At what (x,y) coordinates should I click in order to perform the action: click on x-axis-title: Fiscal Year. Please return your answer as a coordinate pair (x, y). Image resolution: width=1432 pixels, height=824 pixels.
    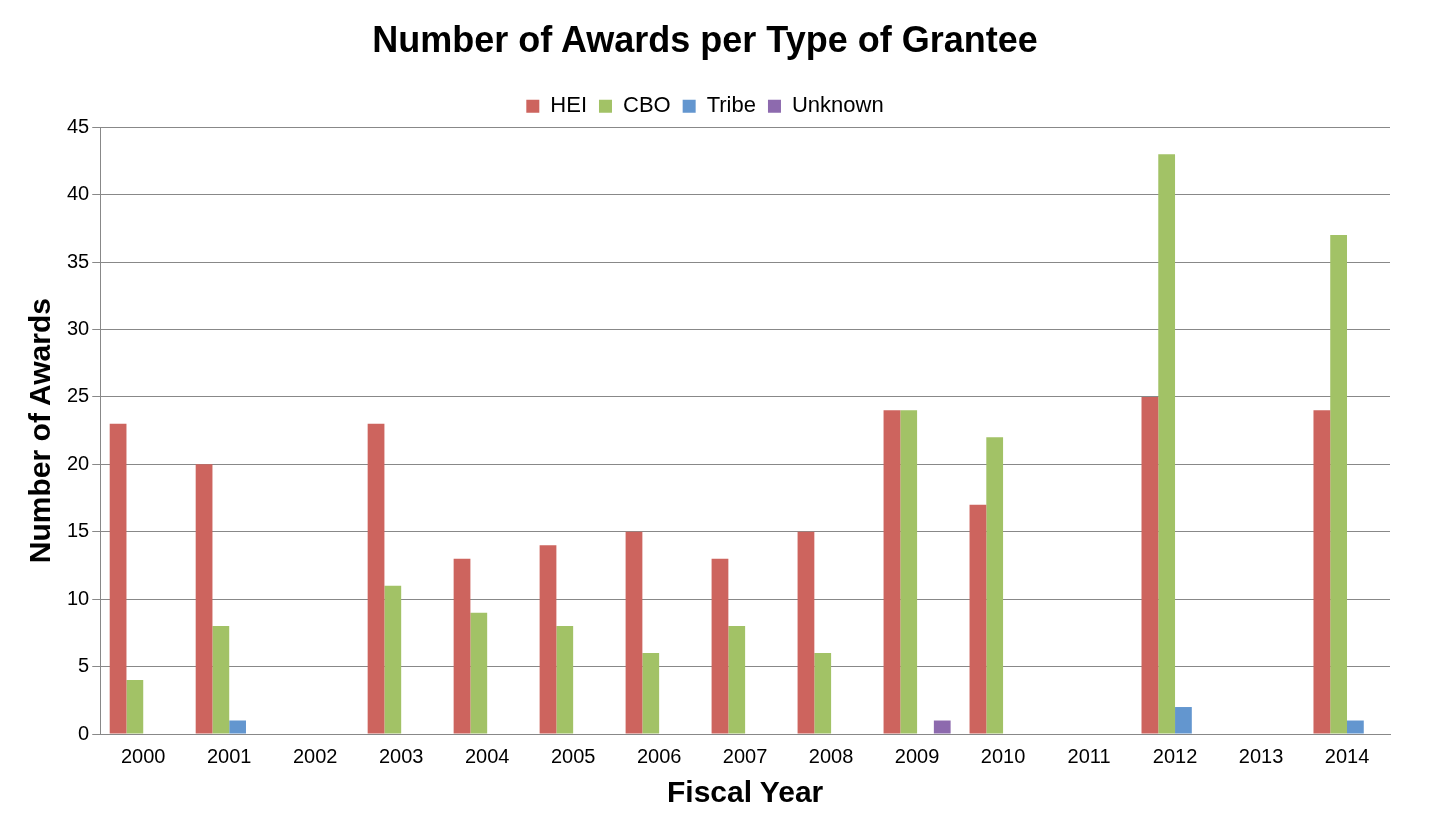
    Looking at the image, I should click on (745, 792).